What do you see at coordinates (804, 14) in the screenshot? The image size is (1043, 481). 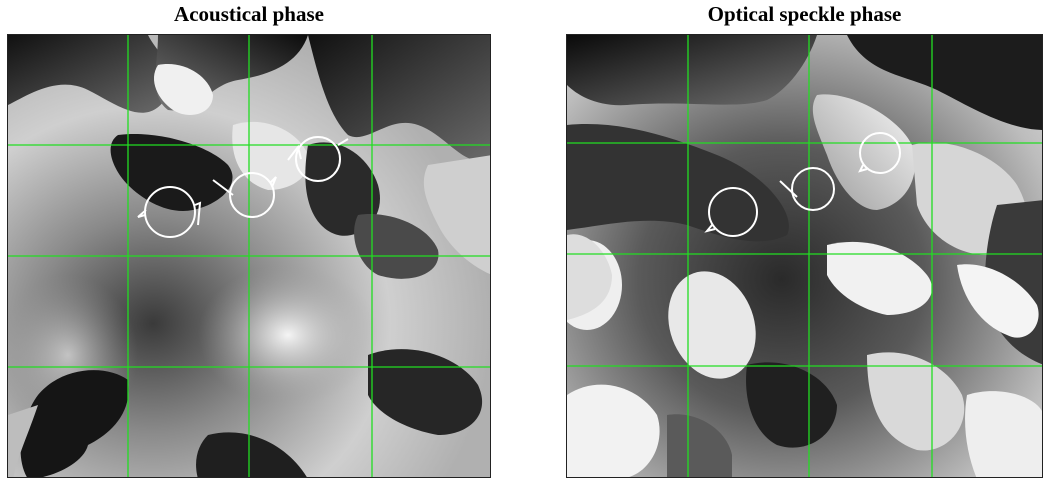 I see `optical-speckle-phase-title: Optical speckle phase` at bounding box center [804, 14].